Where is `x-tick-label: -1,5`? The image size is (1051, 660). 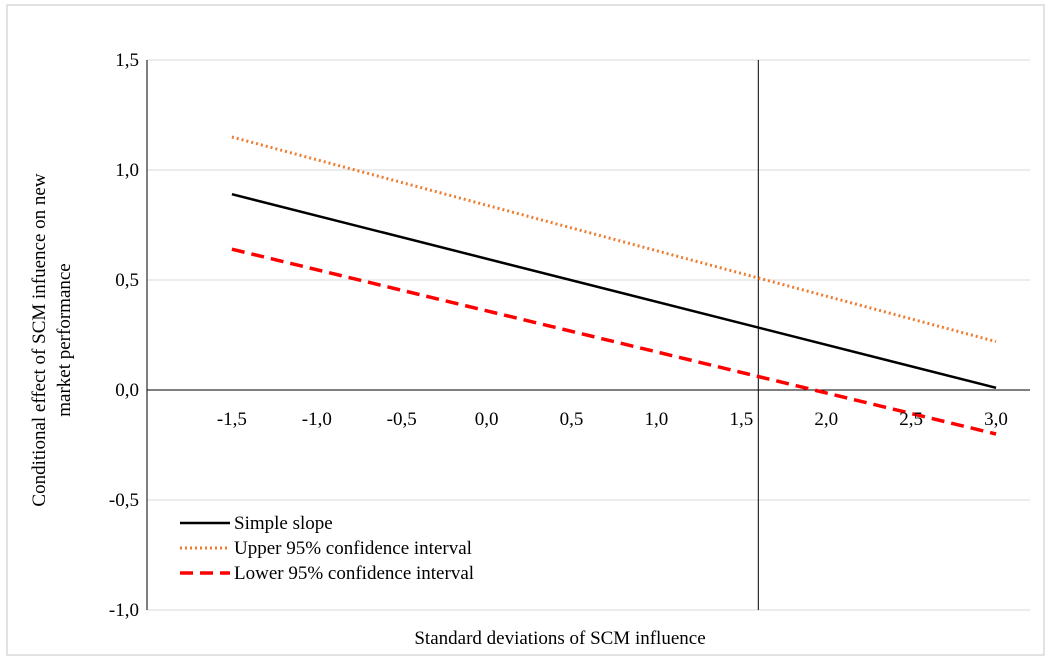
x-tick-label: -1,5 is located at coordinates (232, 419).